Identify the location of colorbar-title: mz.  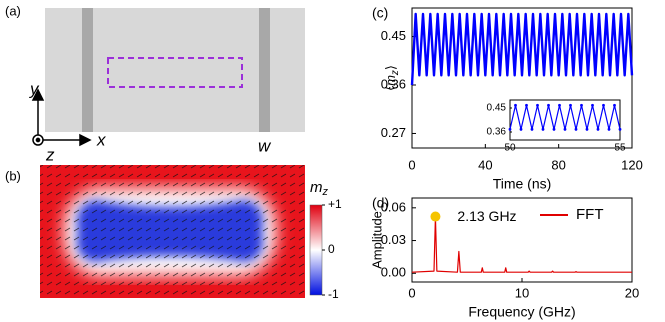
(319, 188).